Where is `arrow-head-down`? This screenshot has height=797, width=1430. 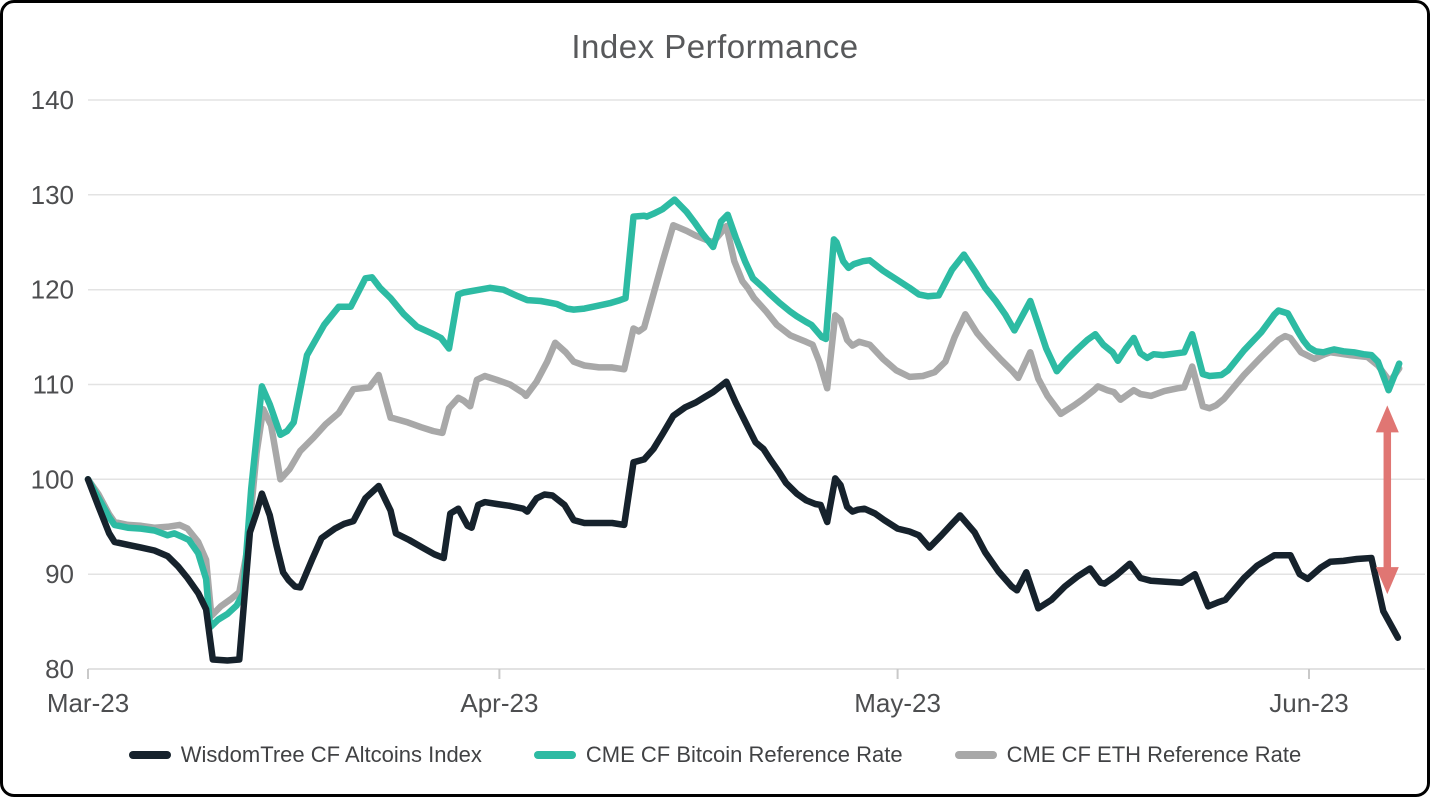
arrow-head-down is located at coordinates (1387, 581).